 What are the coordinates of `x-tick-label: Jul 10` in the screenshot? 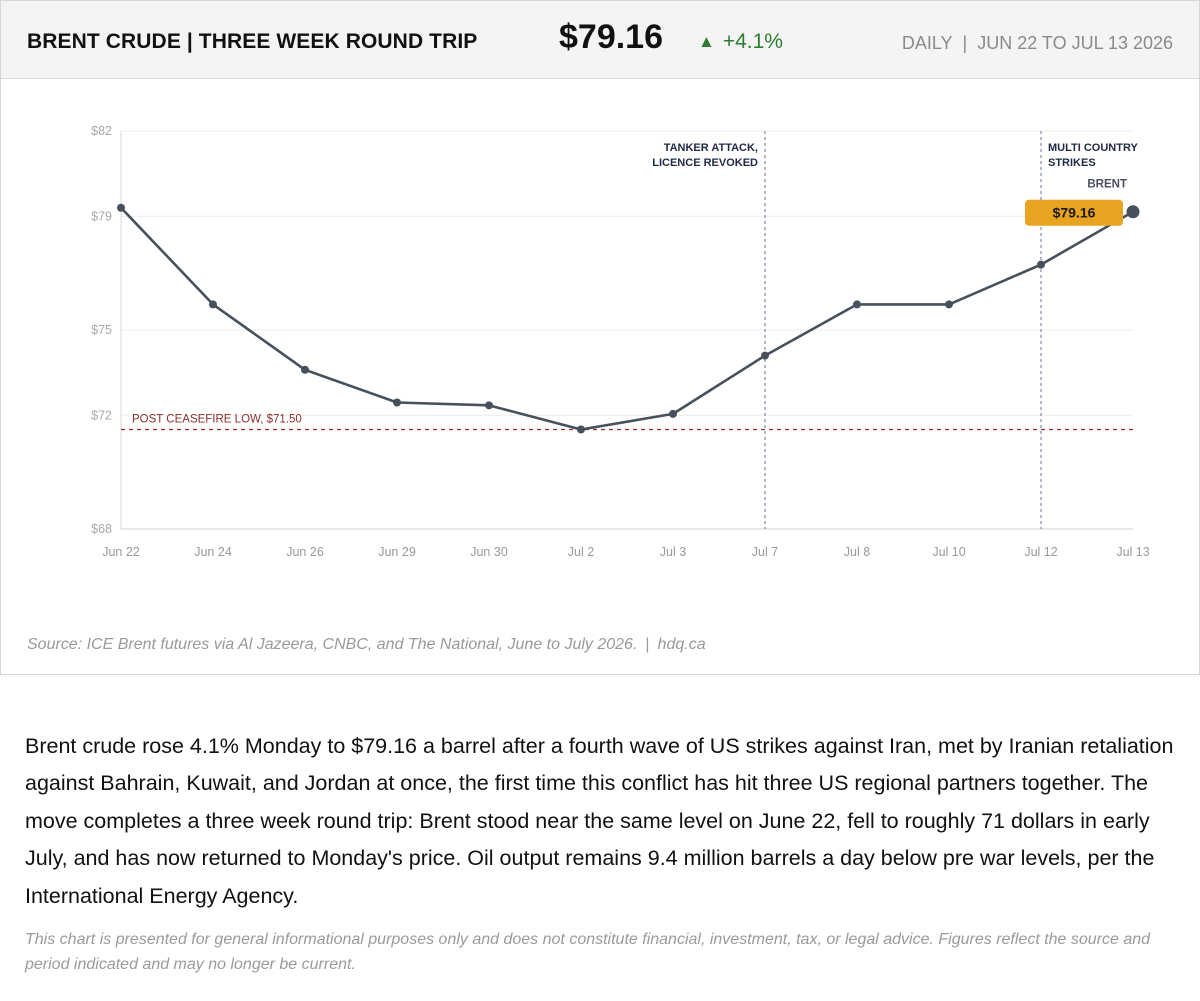 It's located at (948, 552).